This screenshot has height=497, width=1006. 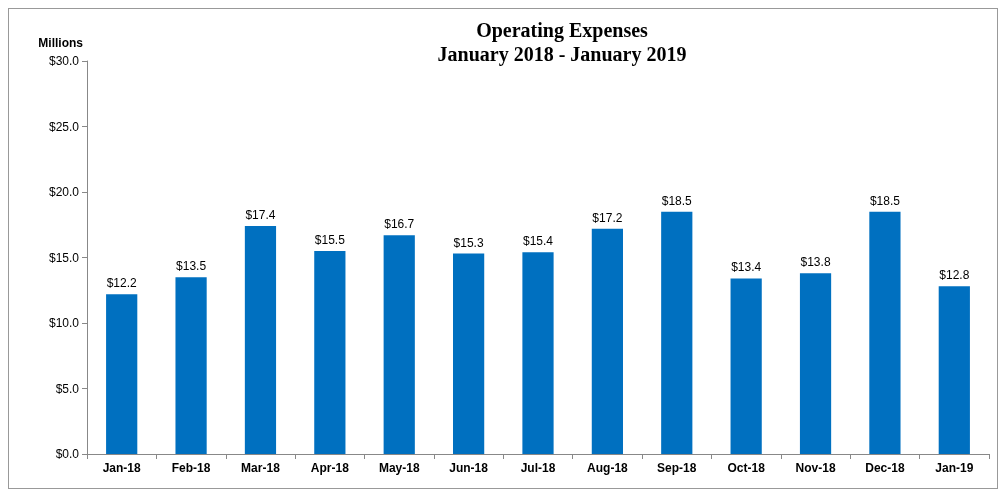 What do you see at coordinates (954, 275) in the screenshot?
I see `data-label: $12.8` at bounding box center [954, 275].